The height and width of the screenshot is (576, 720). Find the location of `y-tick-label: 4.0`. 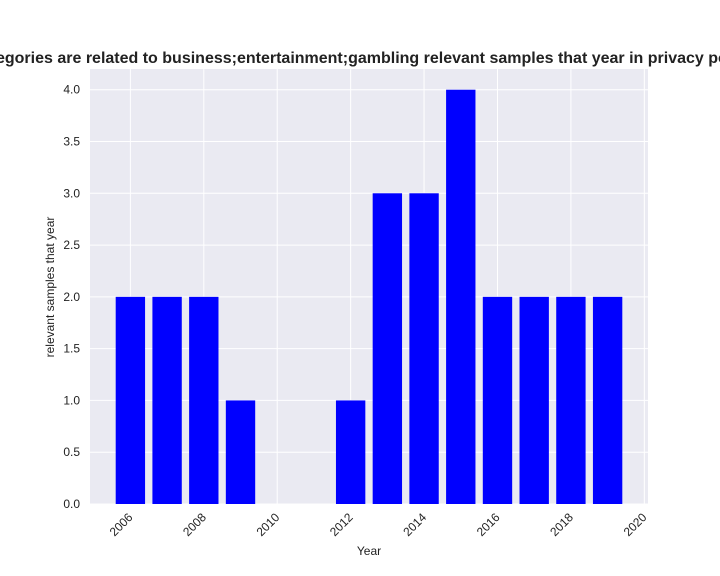

y-tick-label: 4.0 is located at coordinates (71, 90).